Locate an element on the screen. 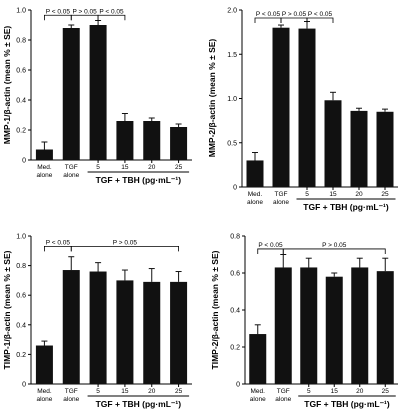 Image resolution: width=407 pixels, height=416 pixels. mmp2-category-label: Med. is located at coordinates (255, 194).